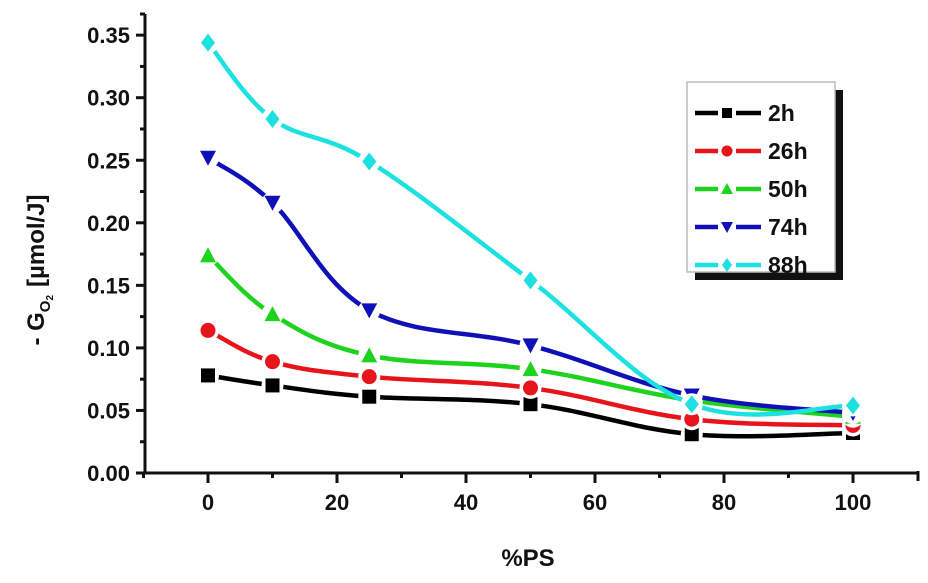 Image resolution: width=928 pixels, height=583 pixels. I want to click on x-ticks: 0 20 40 60 80 100, so click(507, 494).